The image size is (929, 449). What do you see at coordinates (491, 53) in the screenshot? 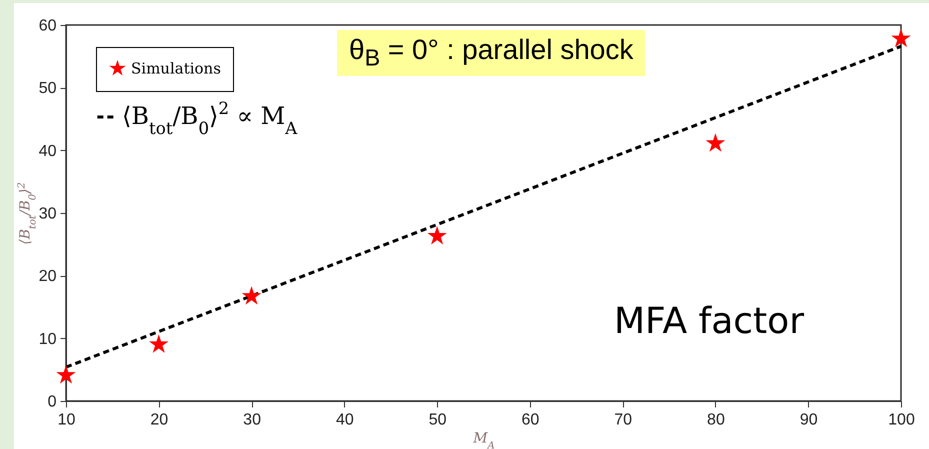
I see `annotation: θ$_{B}$ = 0° : parallel shock` at bounding box center [491, 53].